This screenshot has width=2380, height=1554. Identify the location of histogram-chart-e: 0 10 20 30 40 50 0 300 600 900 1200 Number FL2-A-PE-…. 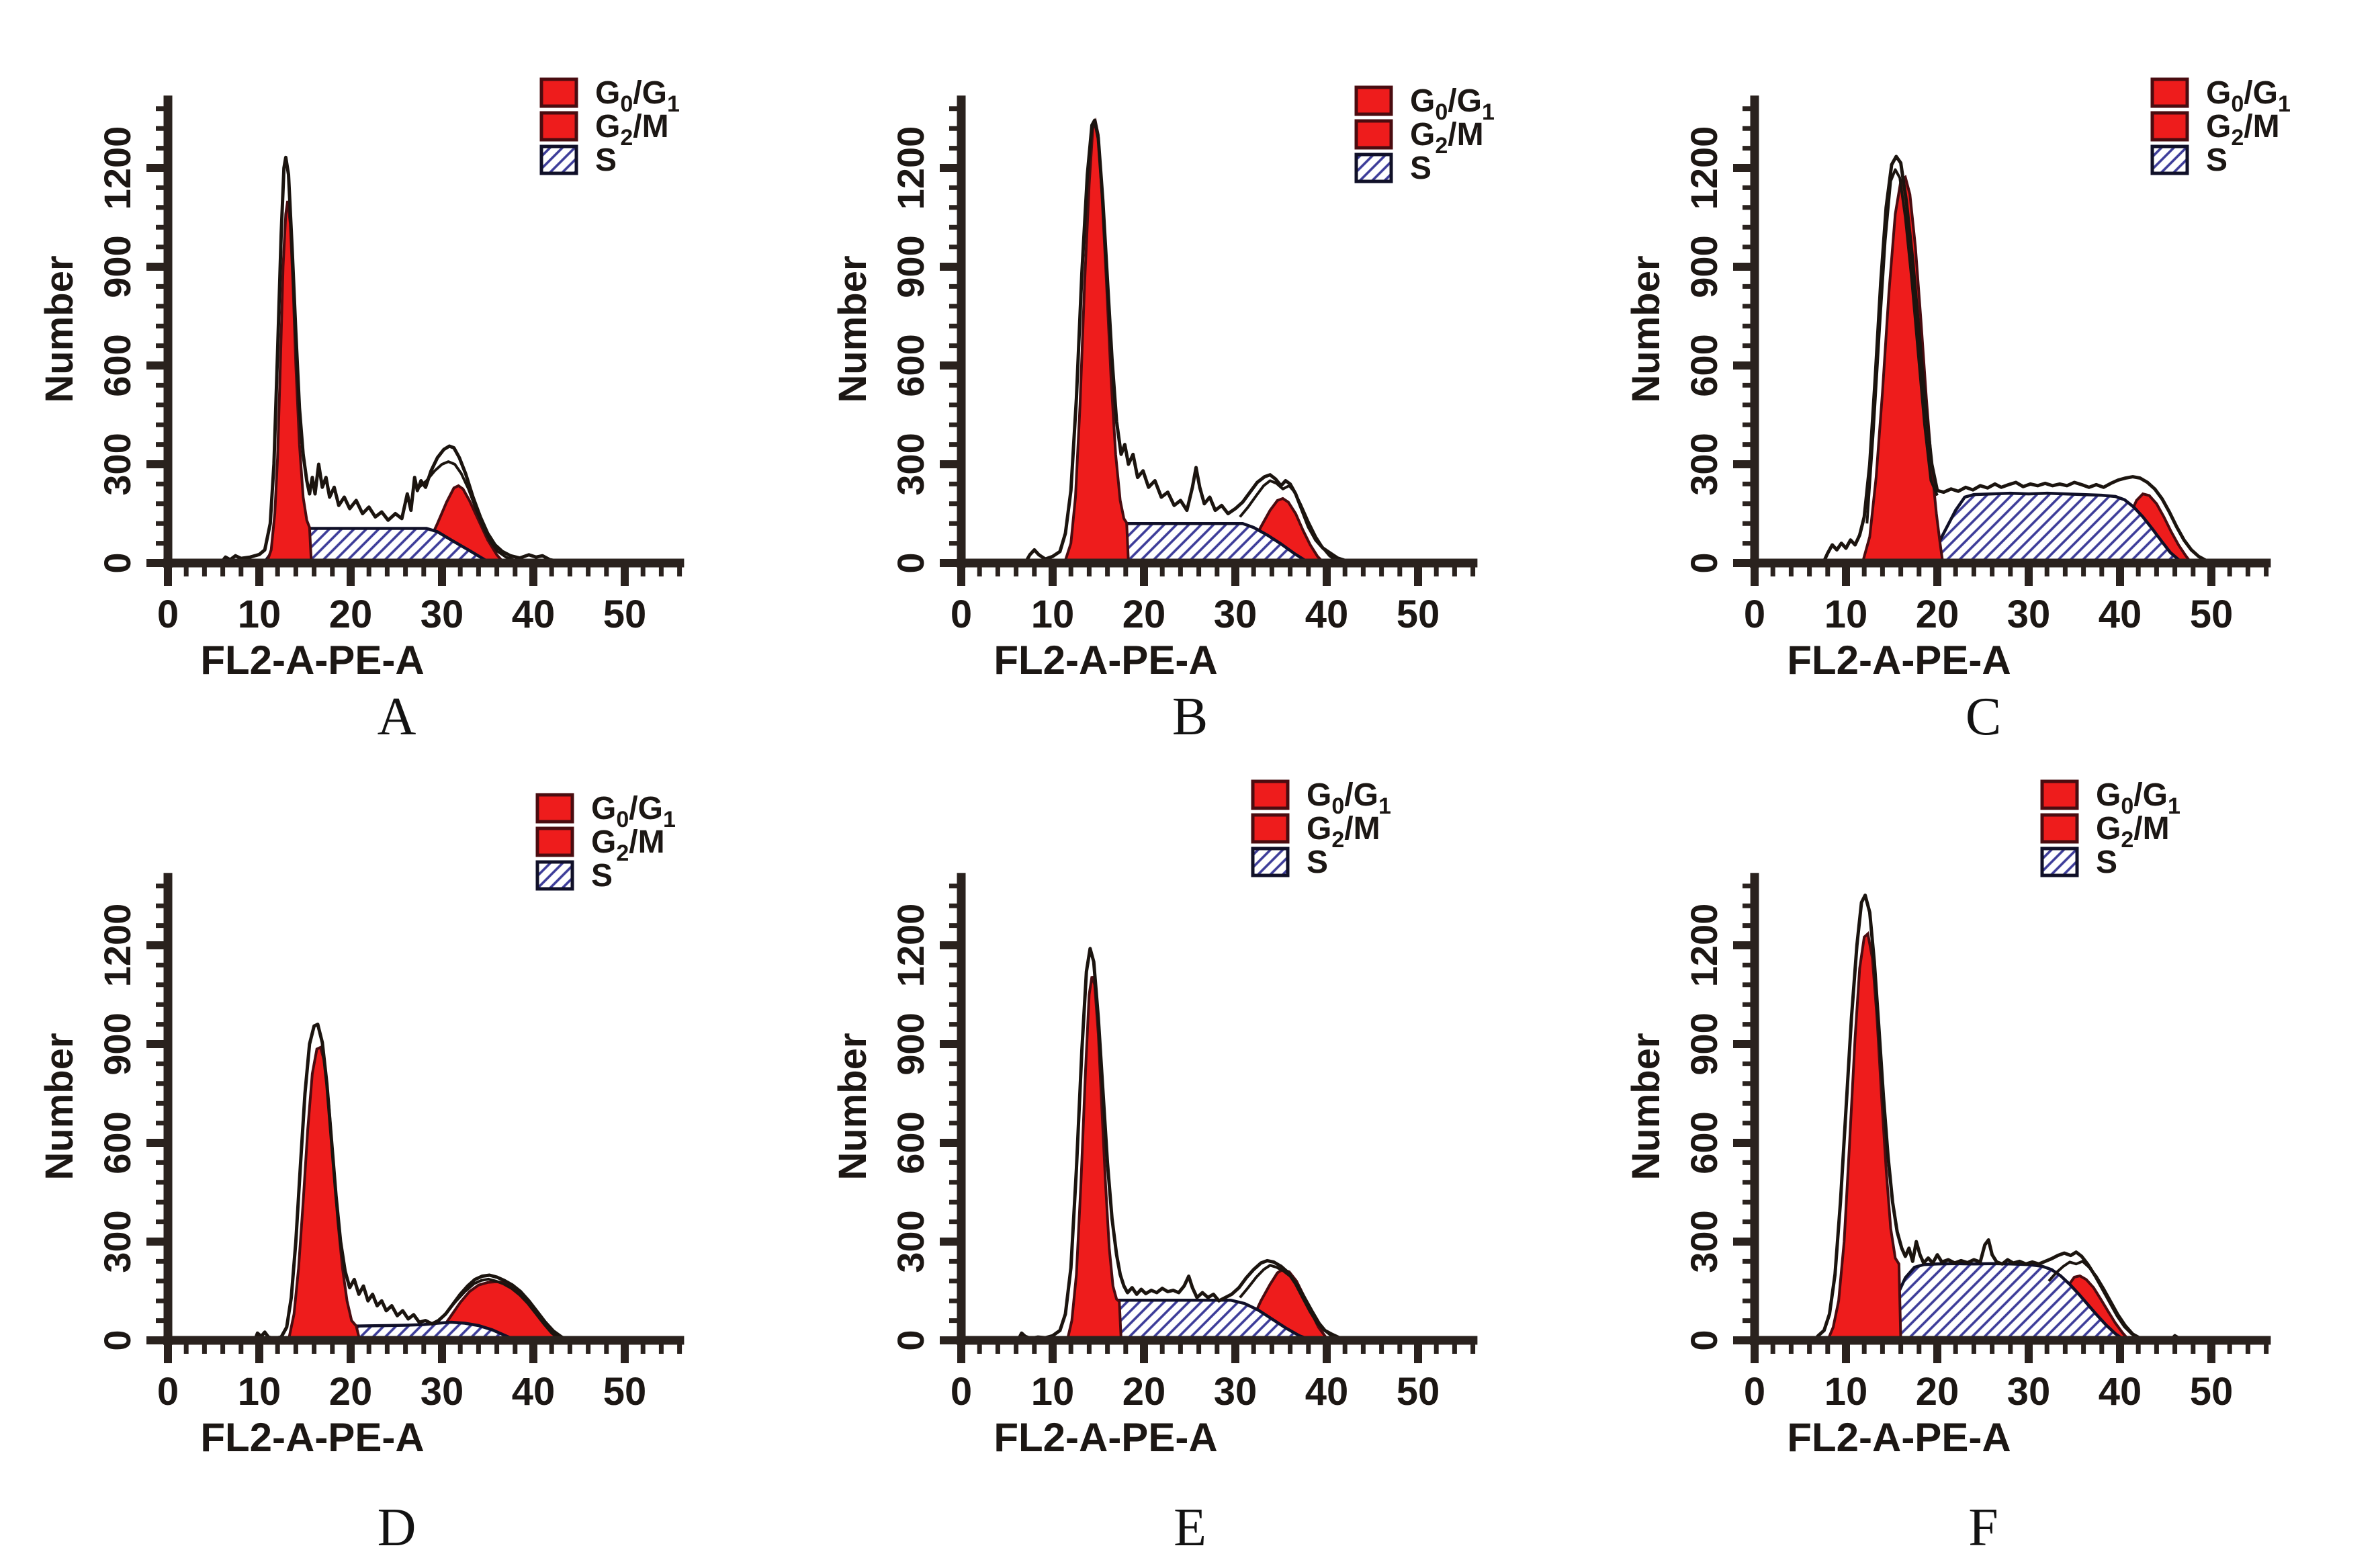
(1154, 1118).